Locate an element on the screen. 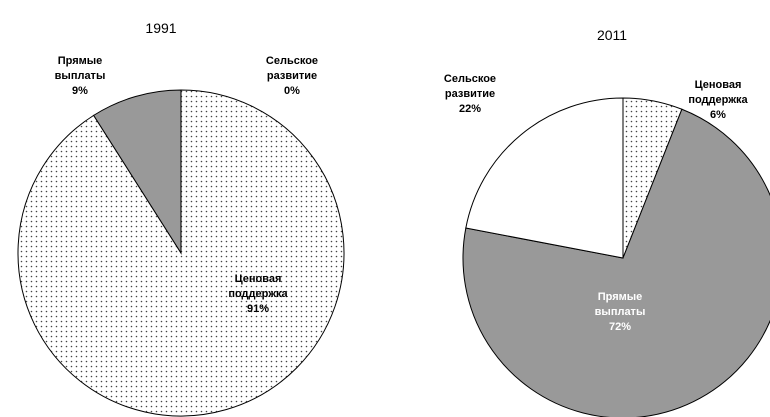  slice-label: Ценовая поддержка 91% is located at coordinates (258, 294).